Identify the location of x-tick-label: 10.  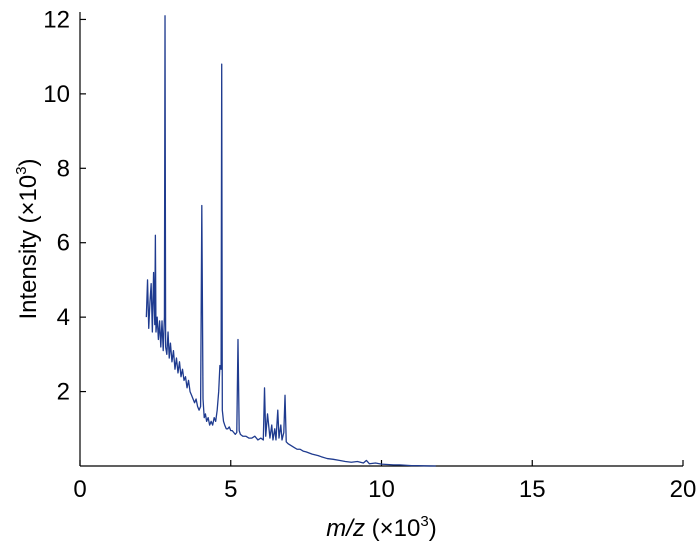
(381, 489).